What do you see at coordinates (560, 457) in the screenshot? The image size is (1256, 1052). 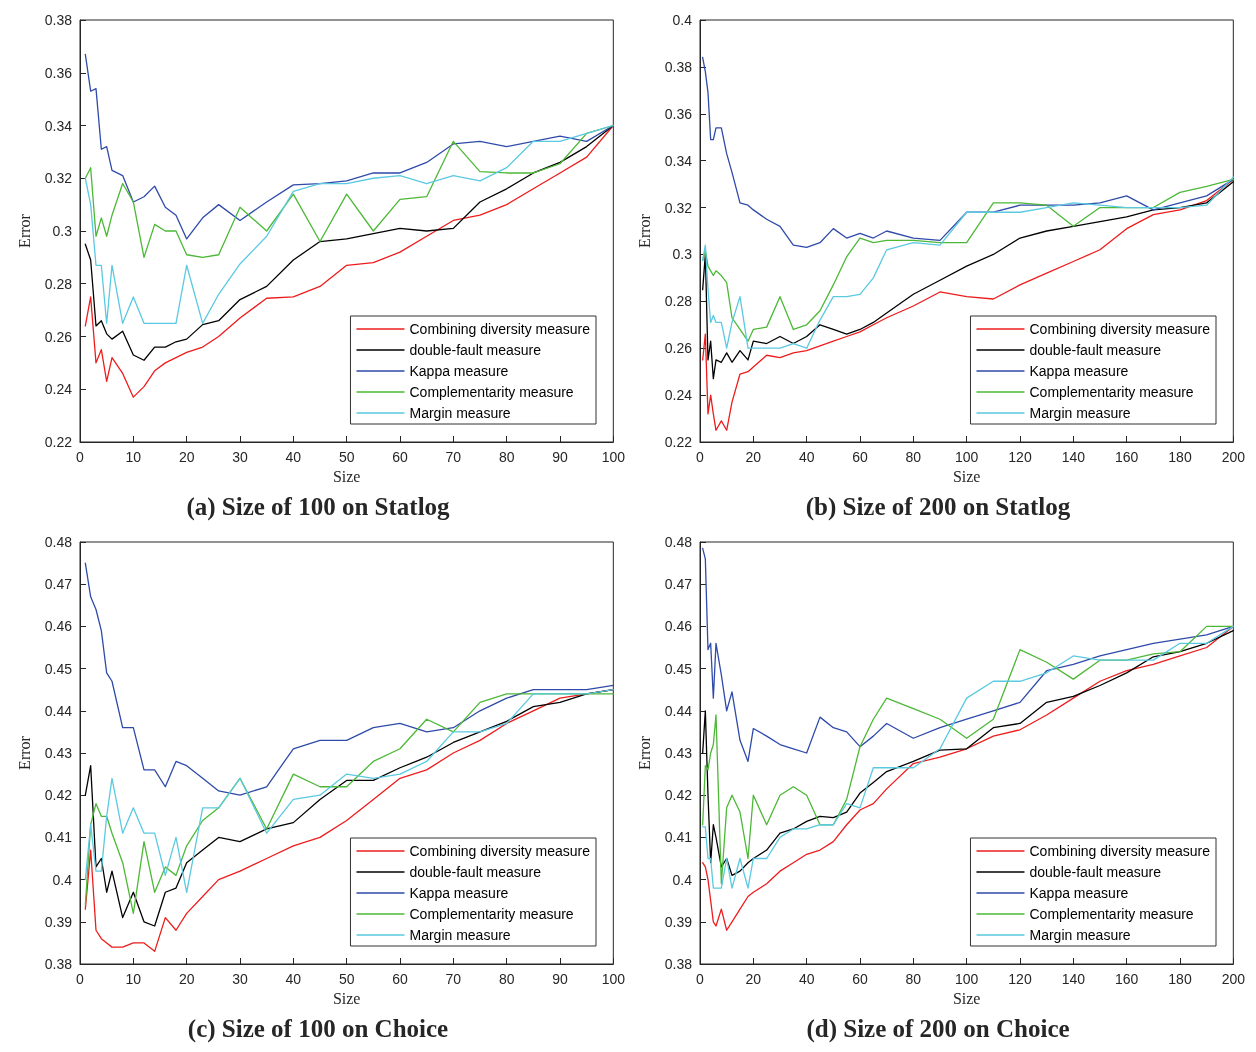 I see `x-tick-label: 90` at bounding box center [560, 457].